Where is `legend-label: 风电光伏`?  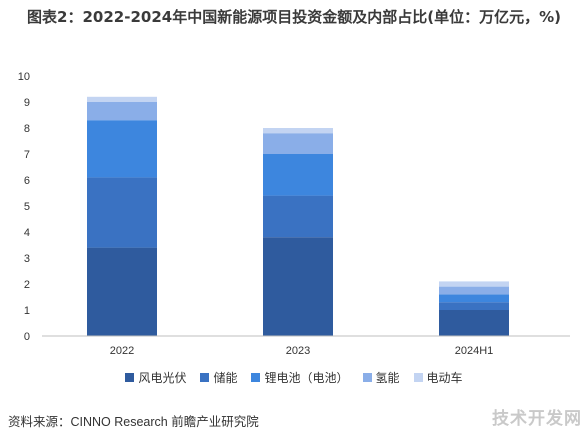
legend-label: 风电光伏 is located at coordinates (162, 378).